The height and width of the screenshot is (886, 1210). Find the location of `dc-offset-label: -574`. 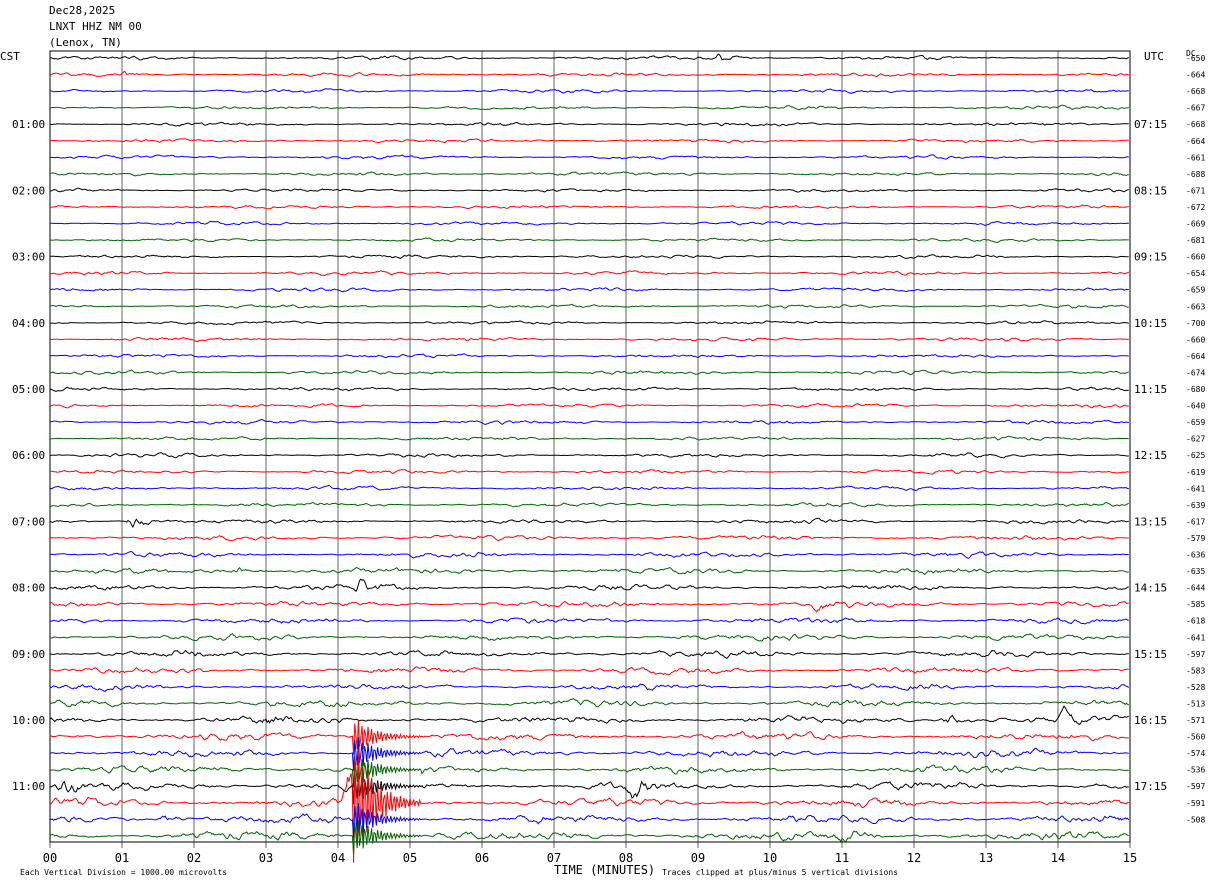

dc-offset-label: -574 is located at coordinates (1195, 753).